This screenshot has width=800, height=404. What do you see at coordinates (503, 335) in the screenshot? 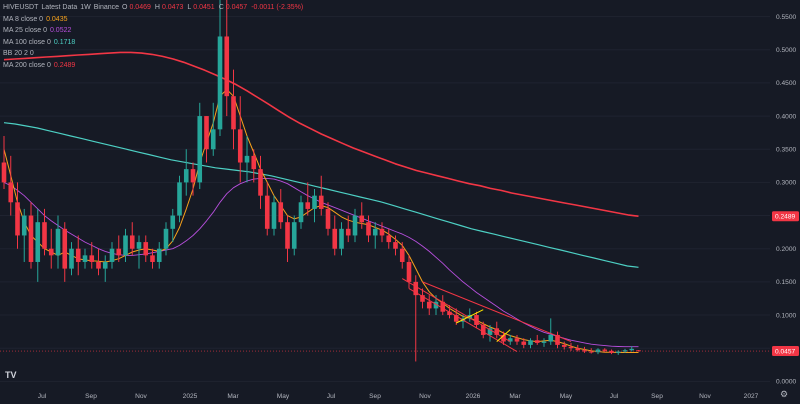
I see `trend-line` at bounding box center [503, 335].